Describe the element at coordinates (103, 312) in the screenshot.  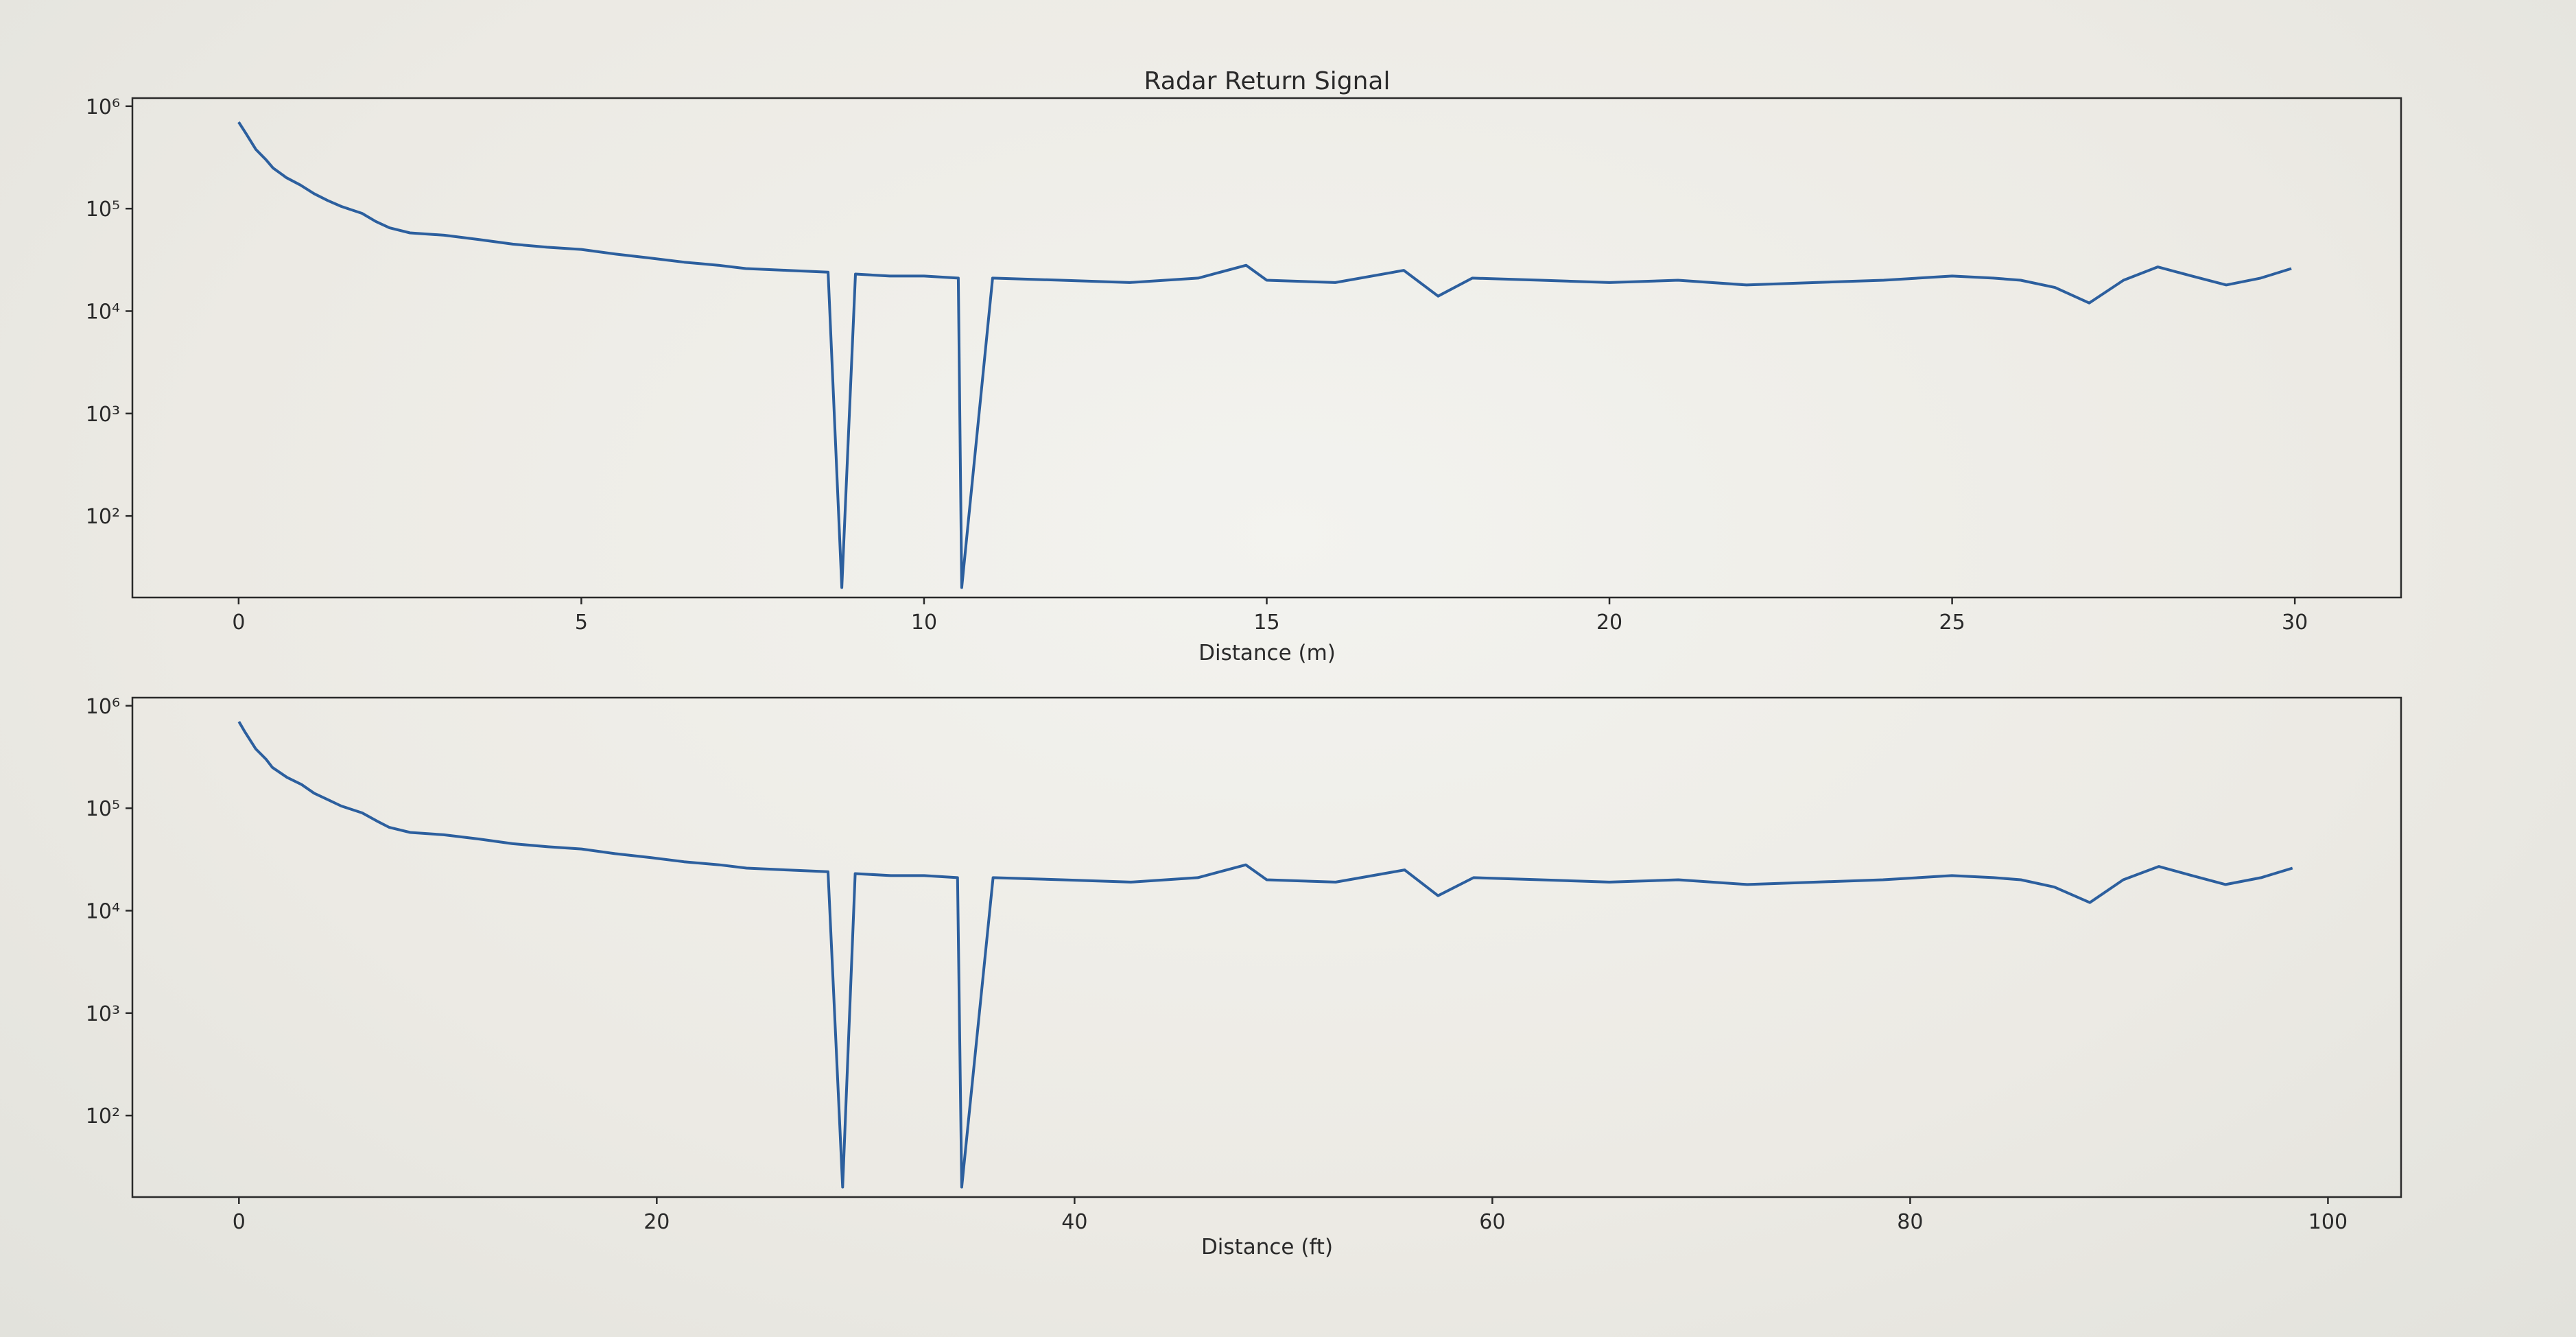
I see `y-tick-label-m-2: 10⁴` at that location.